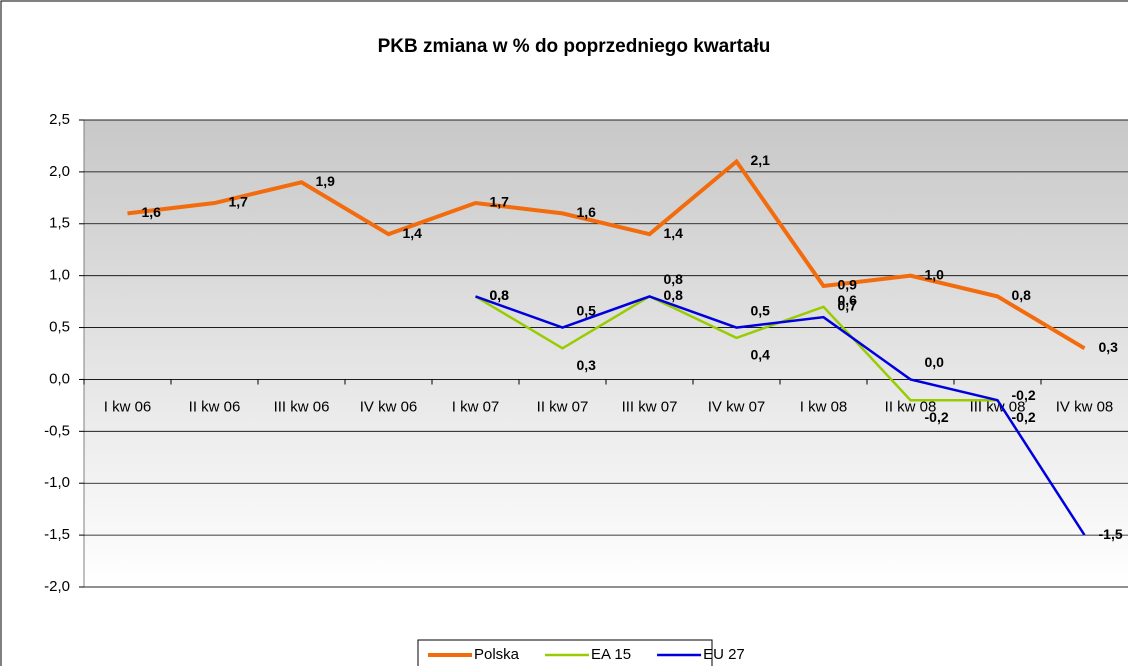 This screenshot has width=1128, height=666. I want to click on data-label: 0,0, so click(935, 362).